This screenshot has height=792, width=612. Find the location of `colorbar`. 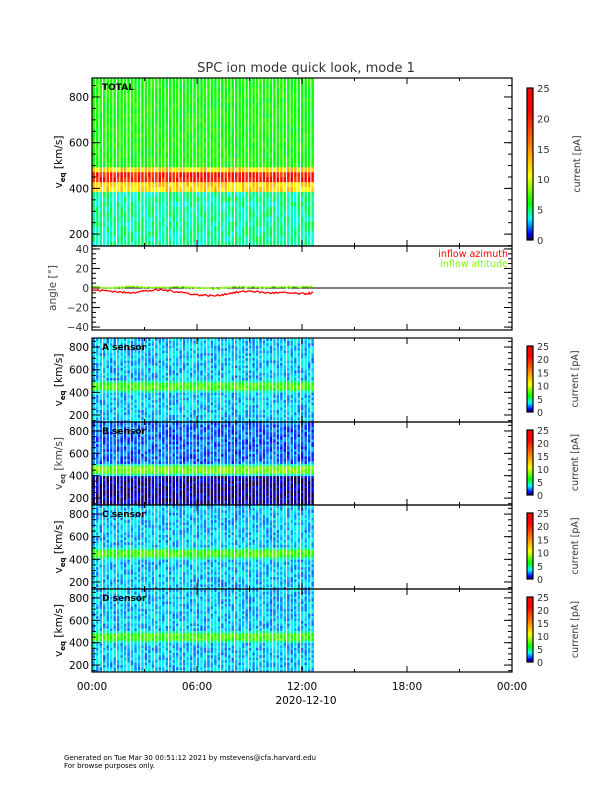

colorbar is located at coordinates (530, 164).